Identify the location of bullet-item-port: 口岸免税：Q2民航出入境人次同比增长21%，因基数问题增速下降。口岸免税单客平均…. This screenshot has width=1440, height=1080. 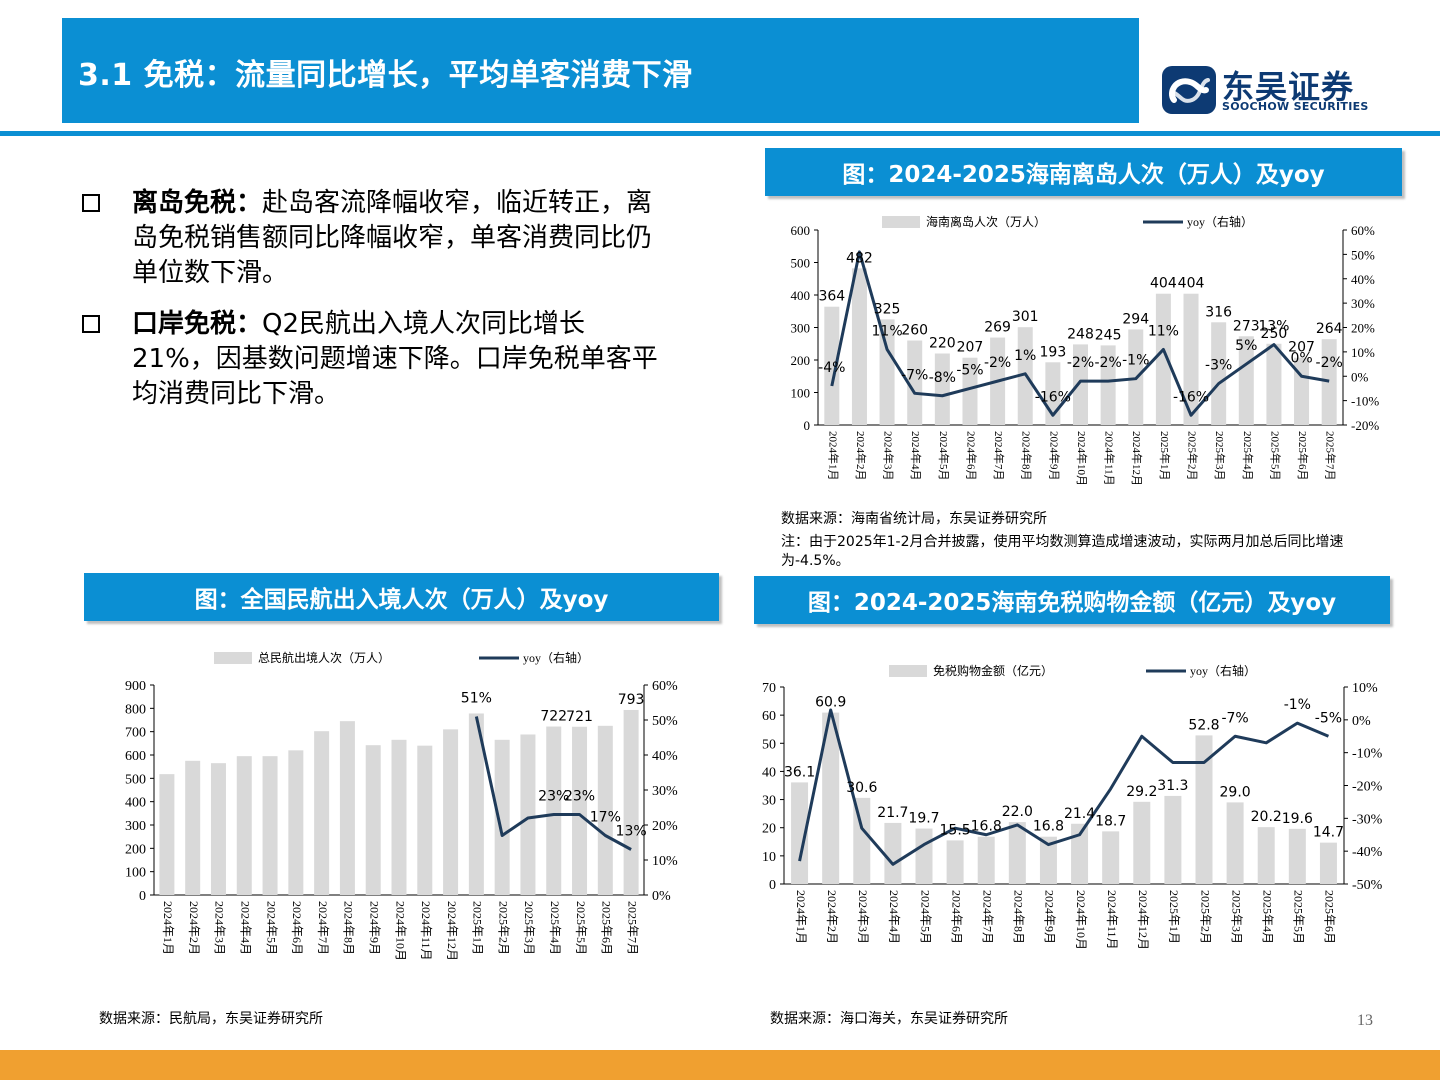
(368, 359).